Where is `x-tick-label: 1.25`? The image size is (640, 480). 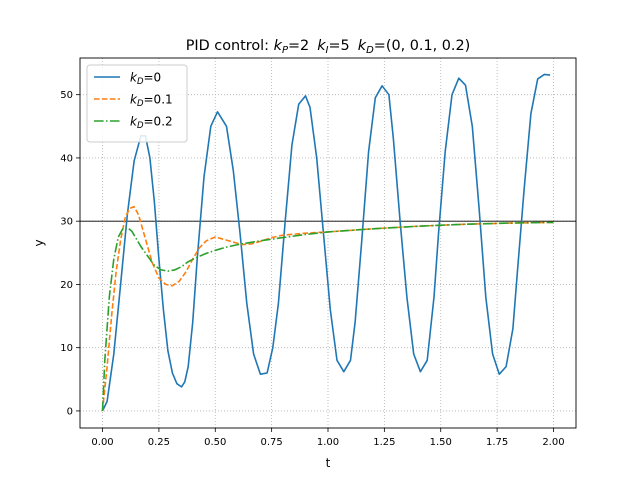
x-tick-label: 1.25 is located at coordinates (384, 442).